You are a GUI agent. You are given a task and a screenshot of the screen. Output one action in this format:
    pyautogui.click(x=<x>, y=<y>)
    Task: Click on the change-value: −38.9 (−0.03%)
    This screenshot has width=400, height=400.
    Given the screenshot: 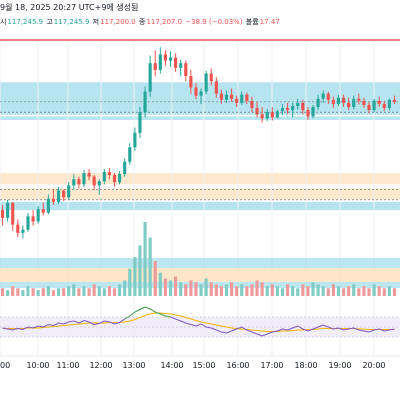 What is the action you would take?
    pyautogui.click(x=214, y=22)
    